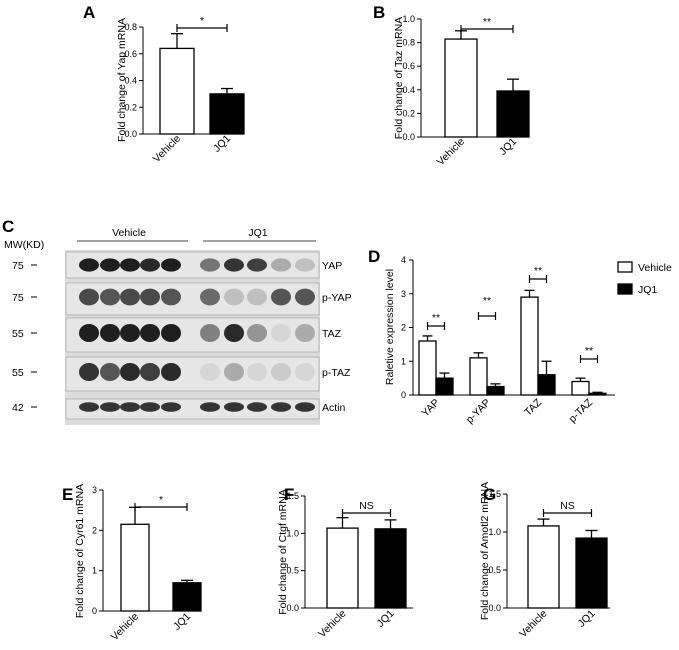 The height and width of the screenshot is (650, 679). What do you see at coordinates (427, 368) in the screenshot?
I see `bar-vehicle-yap` at bounding box center [427, 368].